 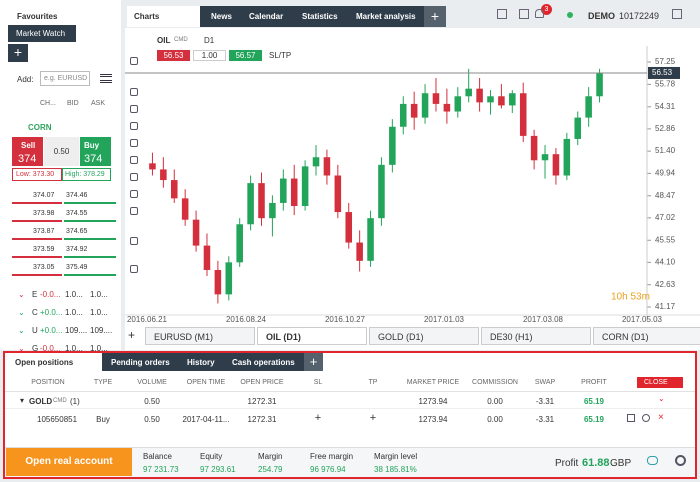 I want to click on y-tick-label: 48.47, so click(x=665, y=195).